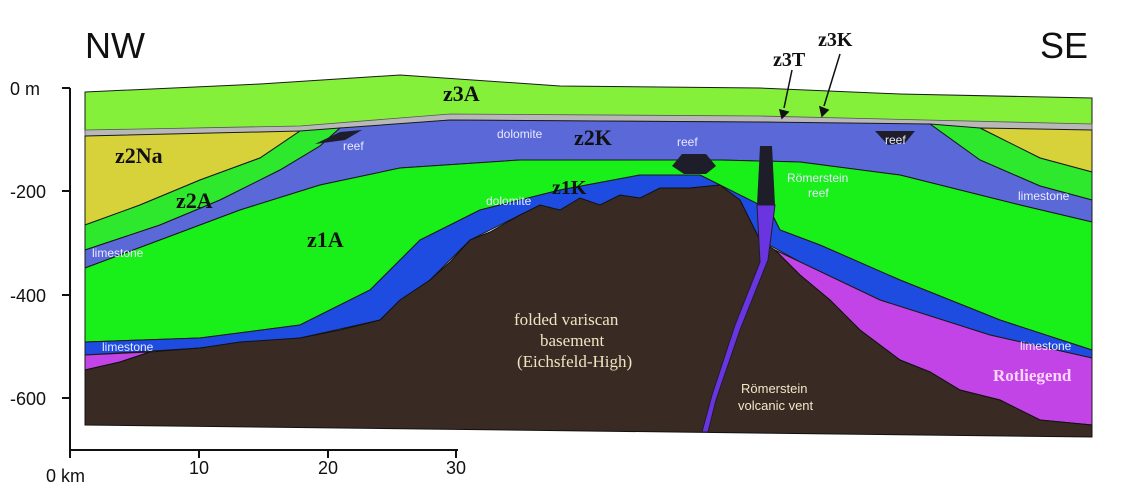 This screenshot has height=500, width=1141. Describe the element at coordinates (456, 468) in the screenshot. I see `distance-tick-30: 30` at that location.